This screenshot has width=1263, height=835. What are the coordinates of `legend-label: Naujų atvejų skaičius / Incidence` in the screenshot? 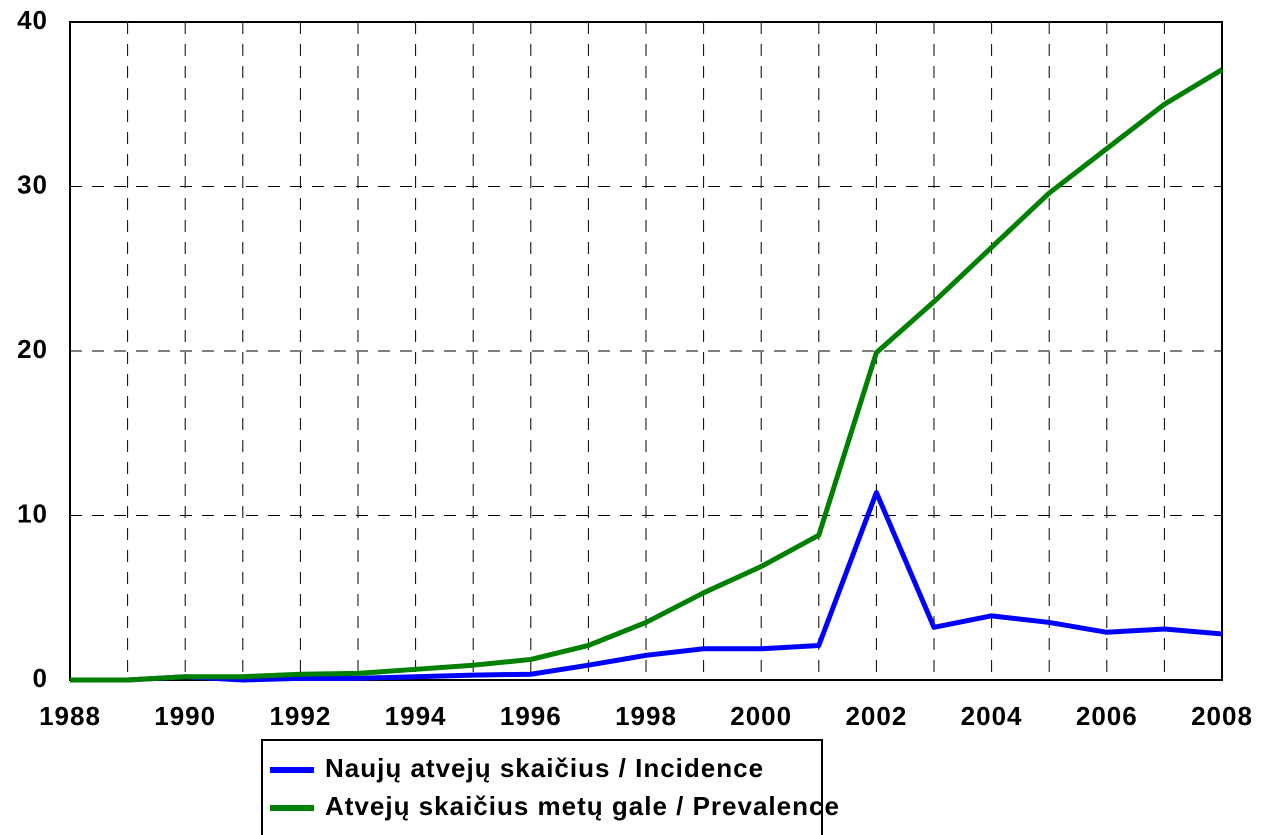 It's located at (544, 768).